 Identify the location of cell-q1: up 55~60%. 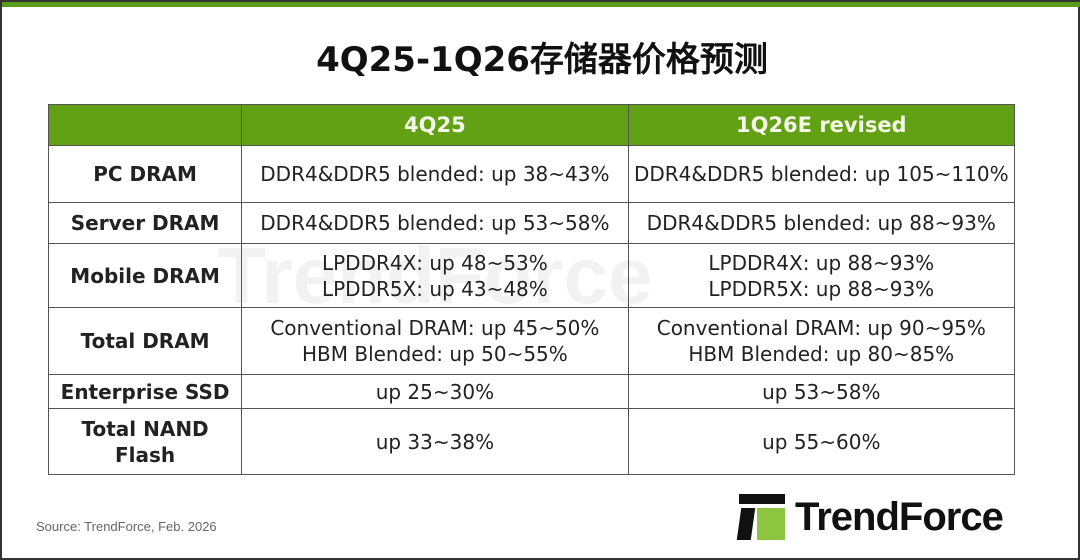
(821, 441).